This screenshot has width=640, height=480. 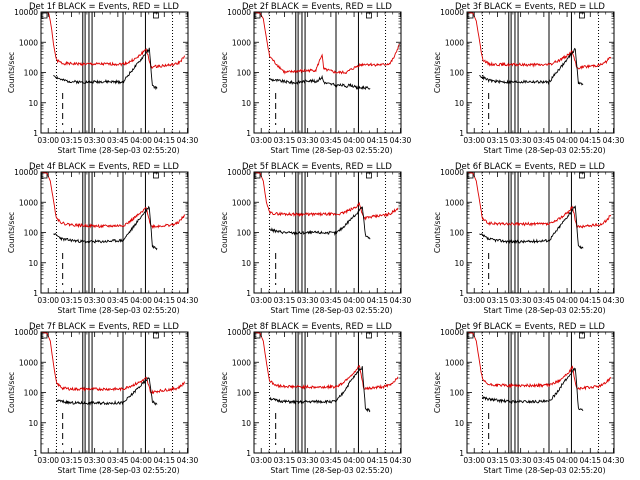 I want to click on panel-title: Det 2f BLACK = Events, RED = LLD, so click(x=317, y=7).